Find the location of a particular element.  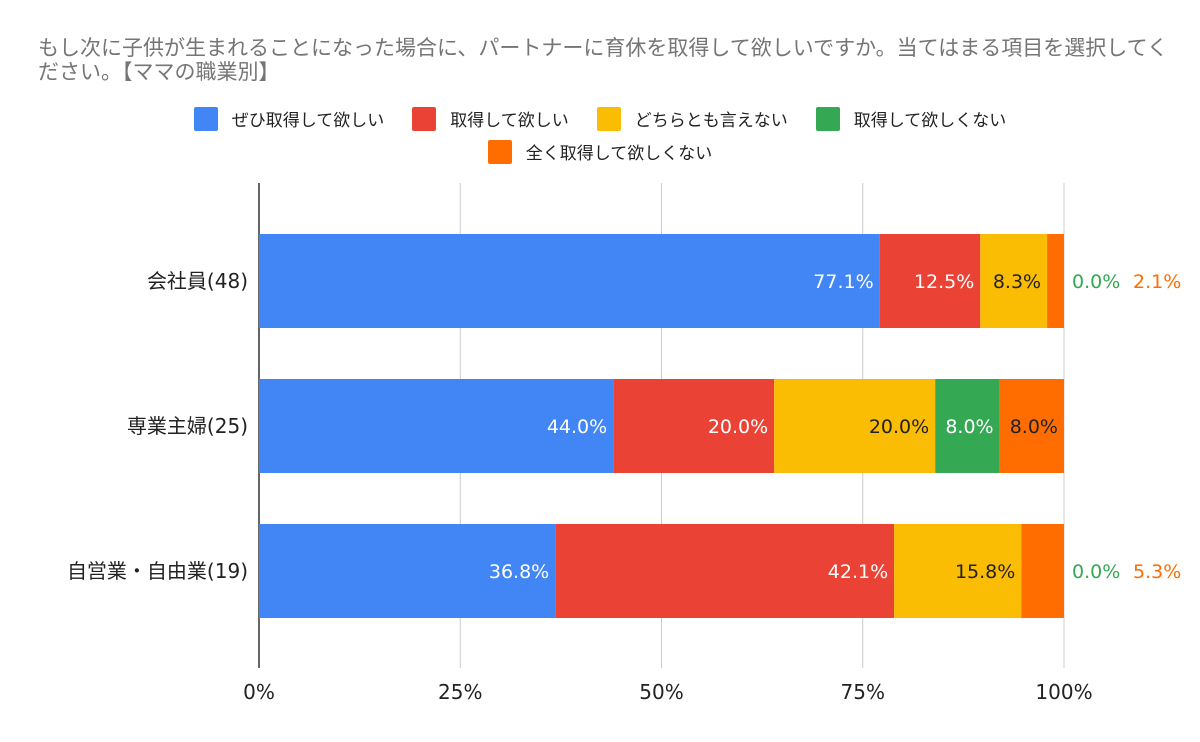

legend-label-series-0: ぜひ取得して欲しい is located at coordinates (308, 121).